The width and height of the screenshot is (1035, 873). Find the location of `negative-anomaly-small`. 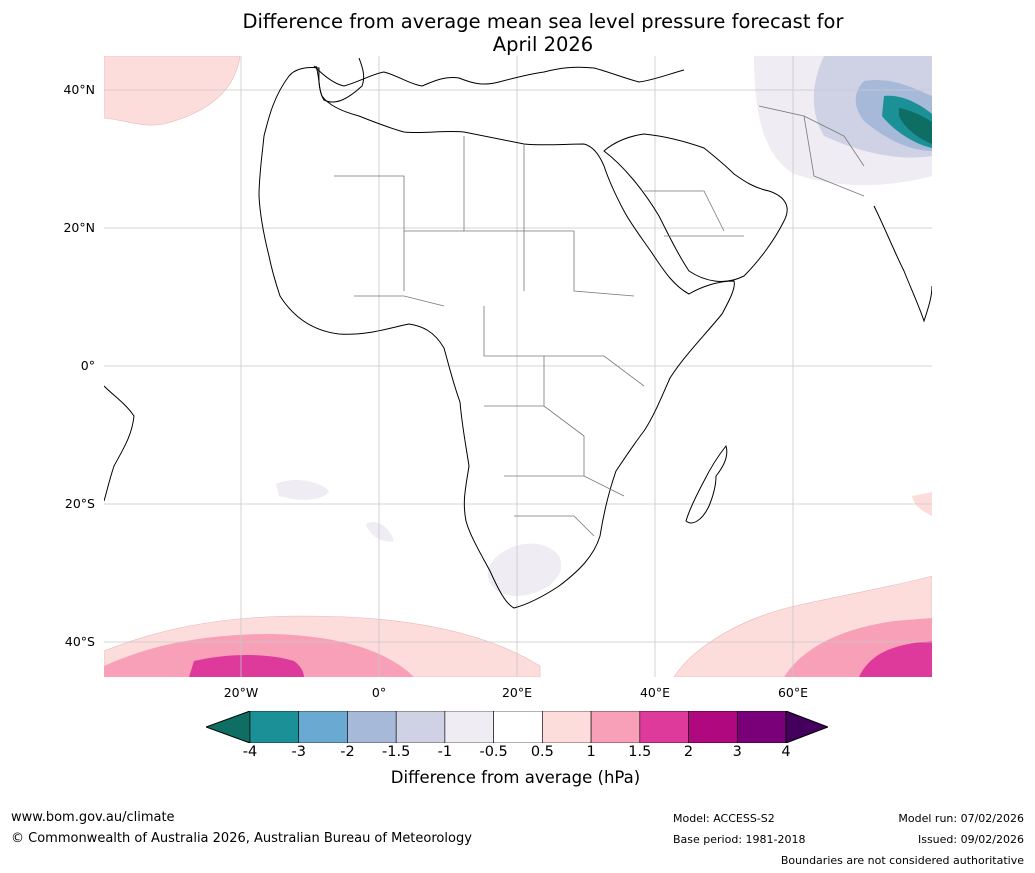

negative-anomaly-small is located at coordinates (380, 531).